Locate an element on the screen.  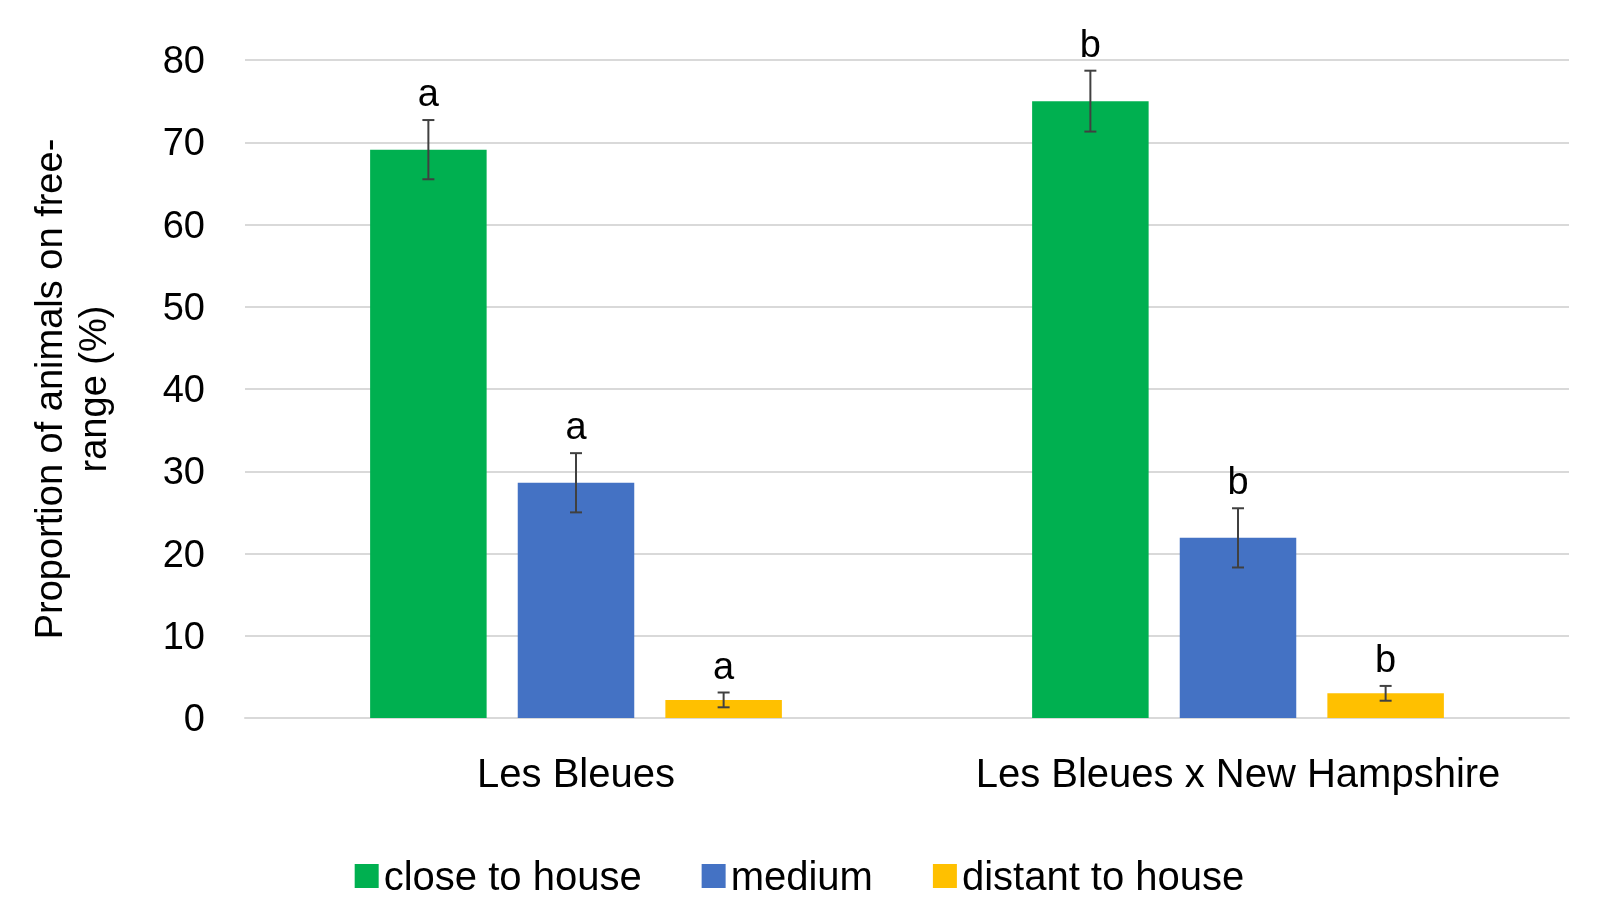
y-tick-label: 30 is located at coordinates (183, 471).